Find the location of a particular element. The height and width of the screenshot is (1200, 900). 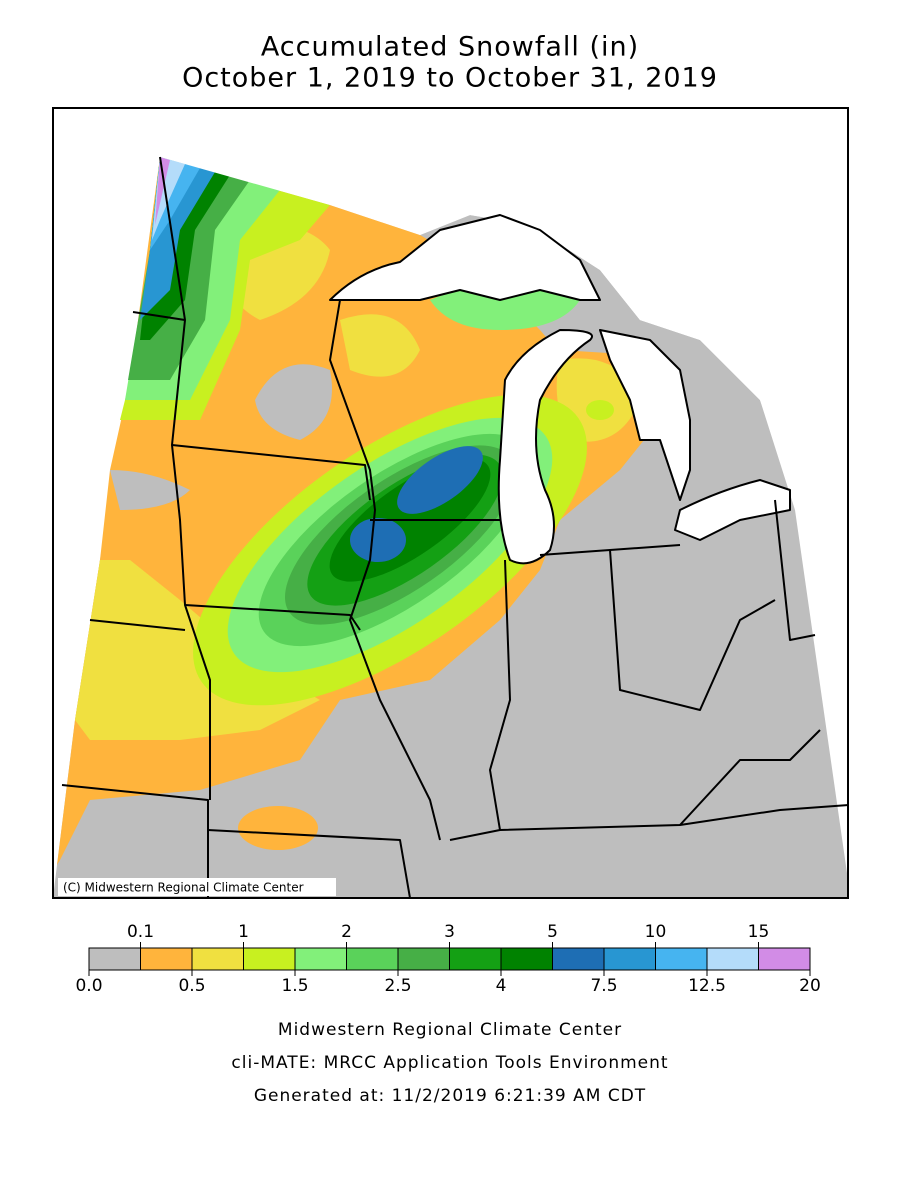

legend-label: 20 is located at coordinates (810, 986).